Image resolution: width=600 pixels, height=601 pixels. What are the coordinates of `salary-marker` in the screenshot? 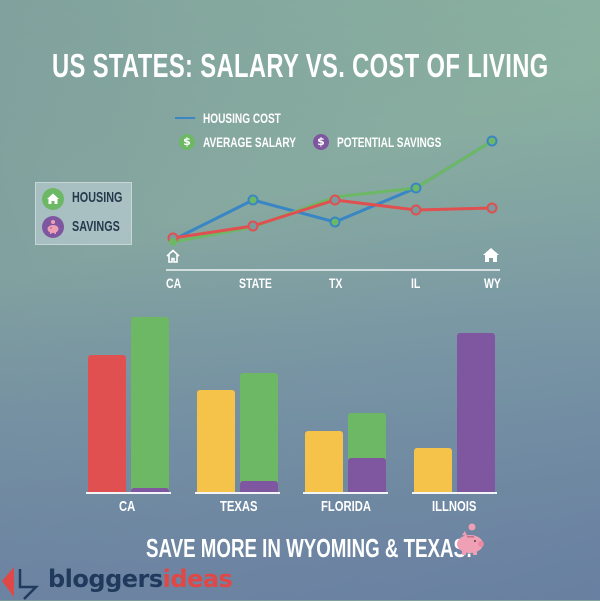 It's located at (173, 242).